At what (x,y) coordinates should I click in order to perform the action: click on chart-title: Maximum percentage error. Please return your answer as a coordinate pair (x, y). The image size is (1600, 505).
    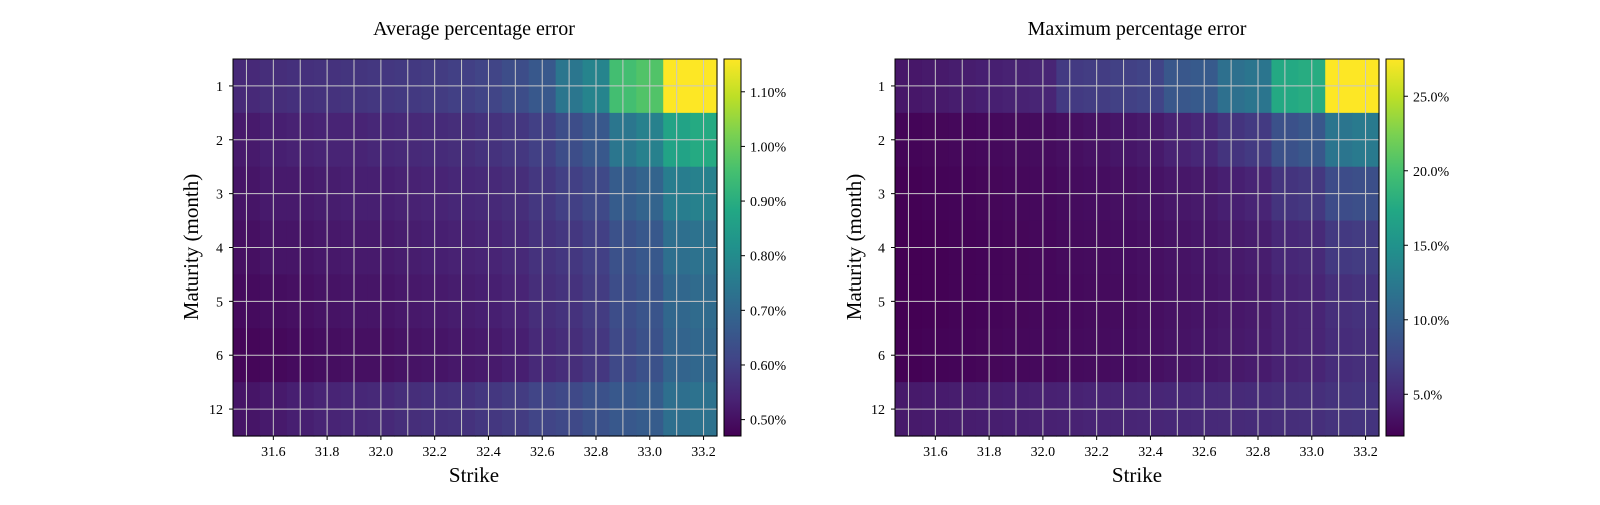
    Looking at the image, I should click on (1137, 29).